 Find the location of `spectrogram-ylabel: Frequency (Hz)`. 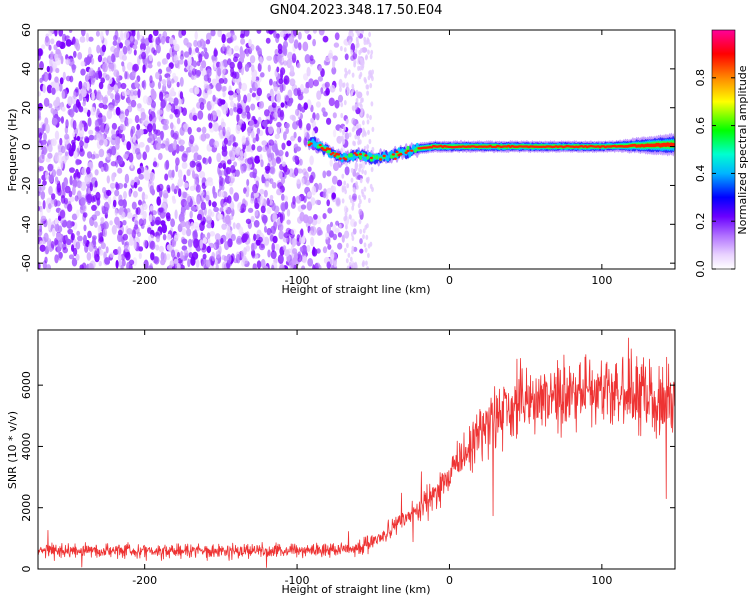

spectrogram-ylabel: Frequency (Hz) is located at coordinates (12, 150).